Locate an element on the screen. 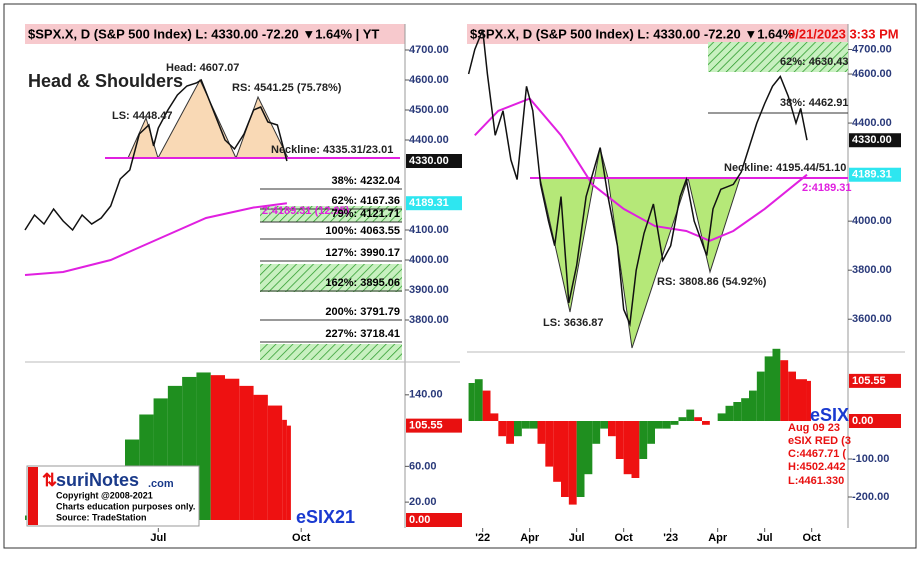 This screenshot has width=921, height=567. annotation: LS: 4448.47 is located at coordinates (142, 116).